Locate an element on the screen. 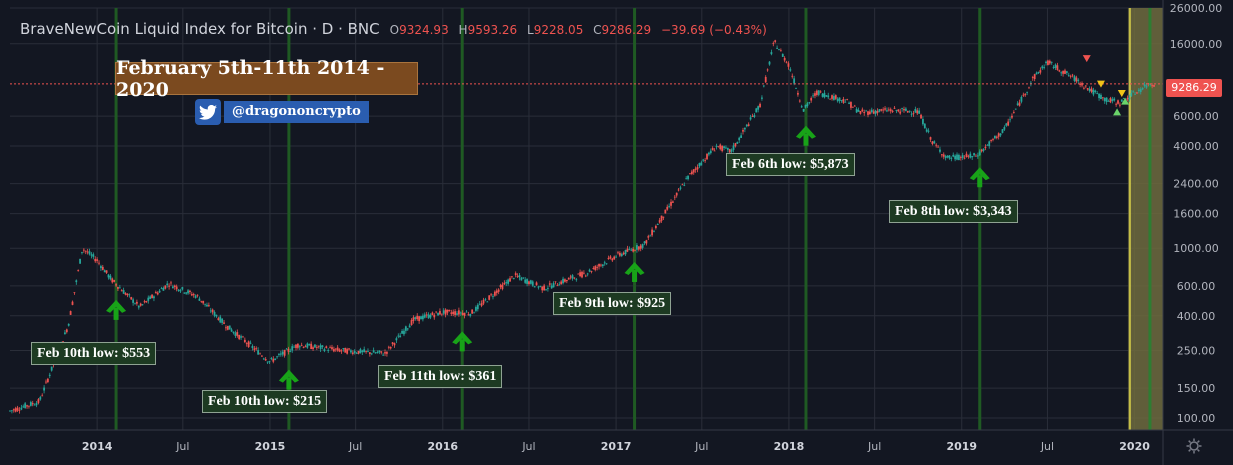 This screenshot has height=465, width=1233. twitter-icon is located at coordinates (208, 112).